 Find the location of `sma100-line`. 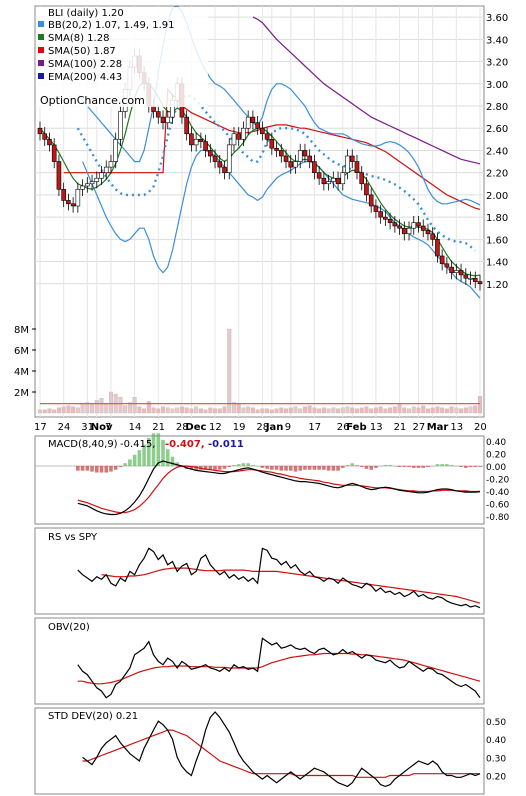

sma100-line is located at coordinates (366, 90).